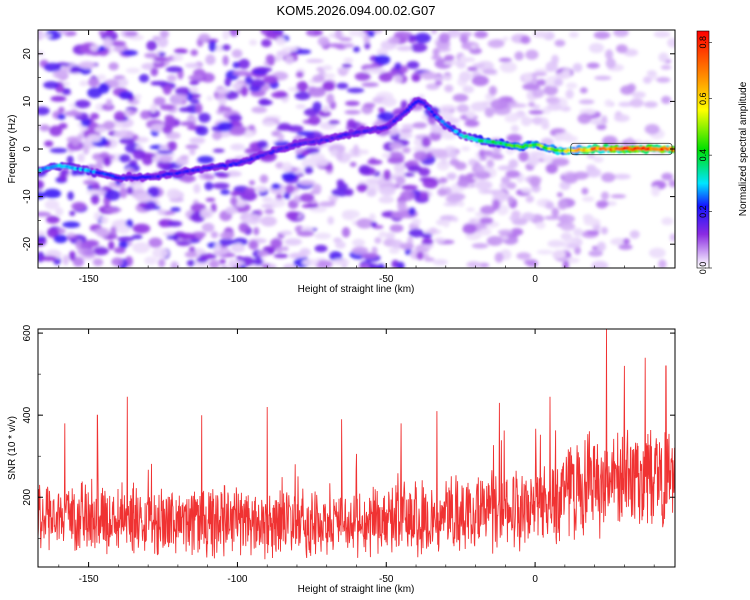 This screenshot has width=750, height=600. I want to click on y-tick-label: 200, so click(27, 496).